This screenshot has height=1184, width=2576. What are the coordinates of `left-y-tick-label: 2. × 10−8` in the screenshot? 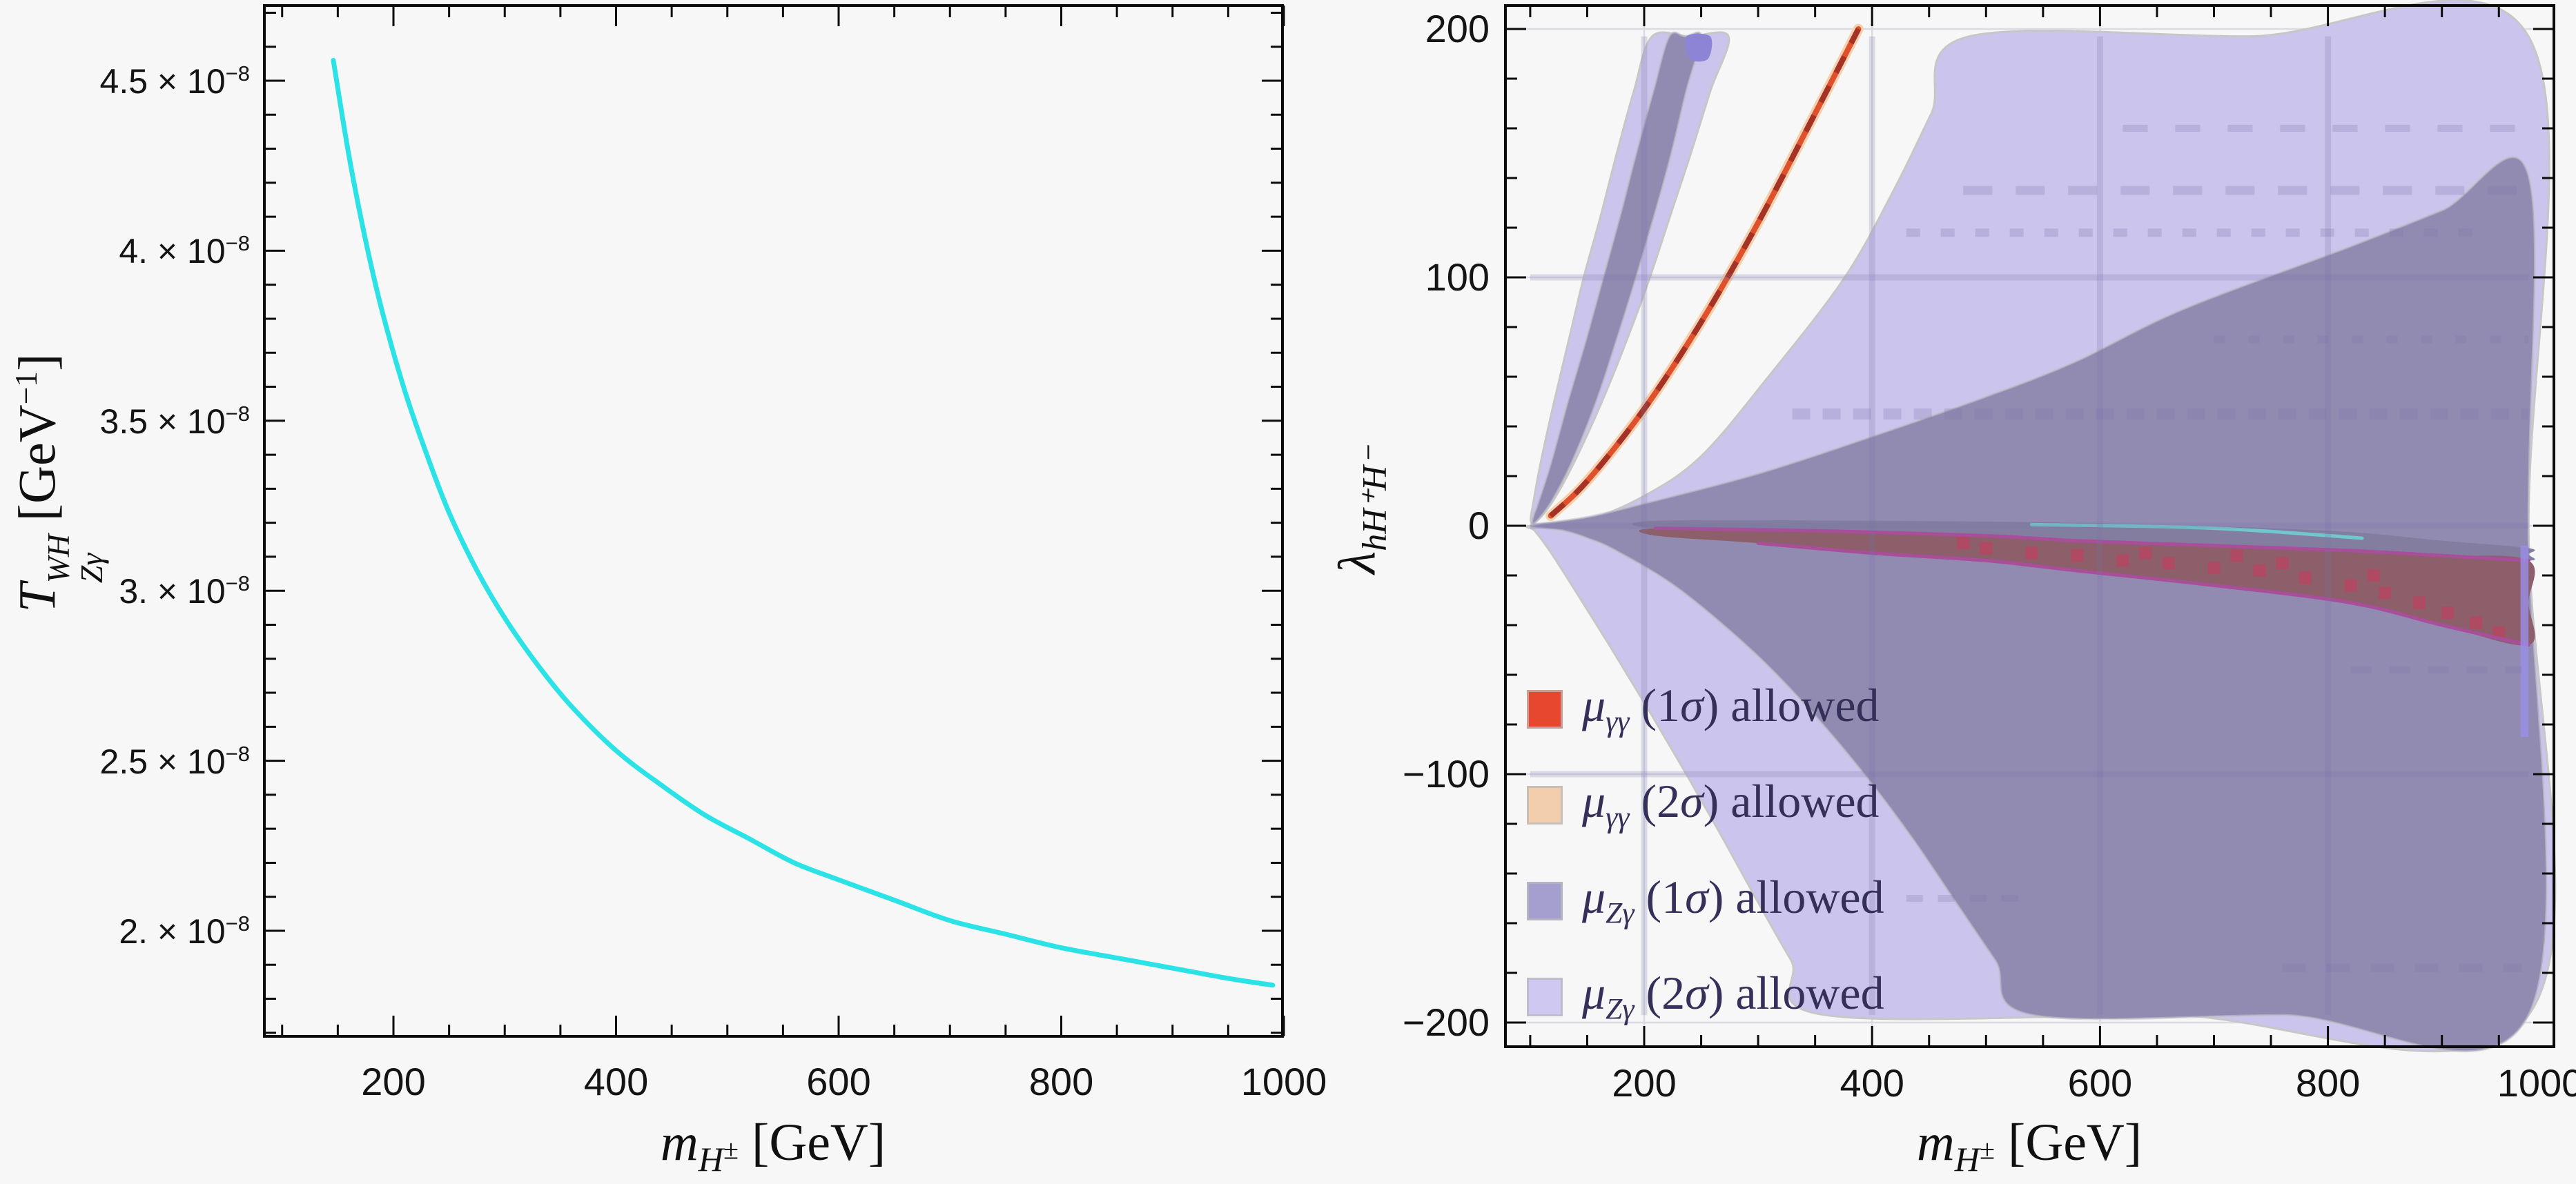 It's located at (184, 931).